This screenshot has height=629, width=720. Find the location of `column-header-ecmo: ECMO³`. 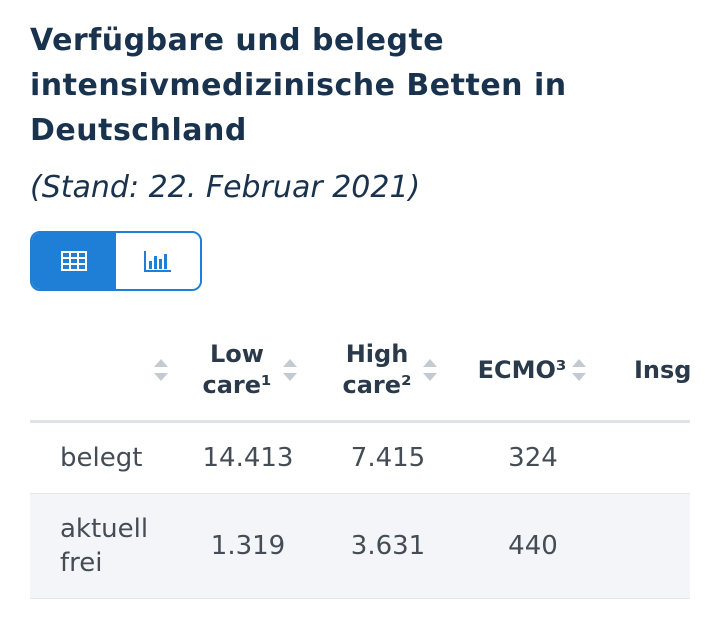

column-header-ecmo: ECMO³ is located at coordinates (533, 371).